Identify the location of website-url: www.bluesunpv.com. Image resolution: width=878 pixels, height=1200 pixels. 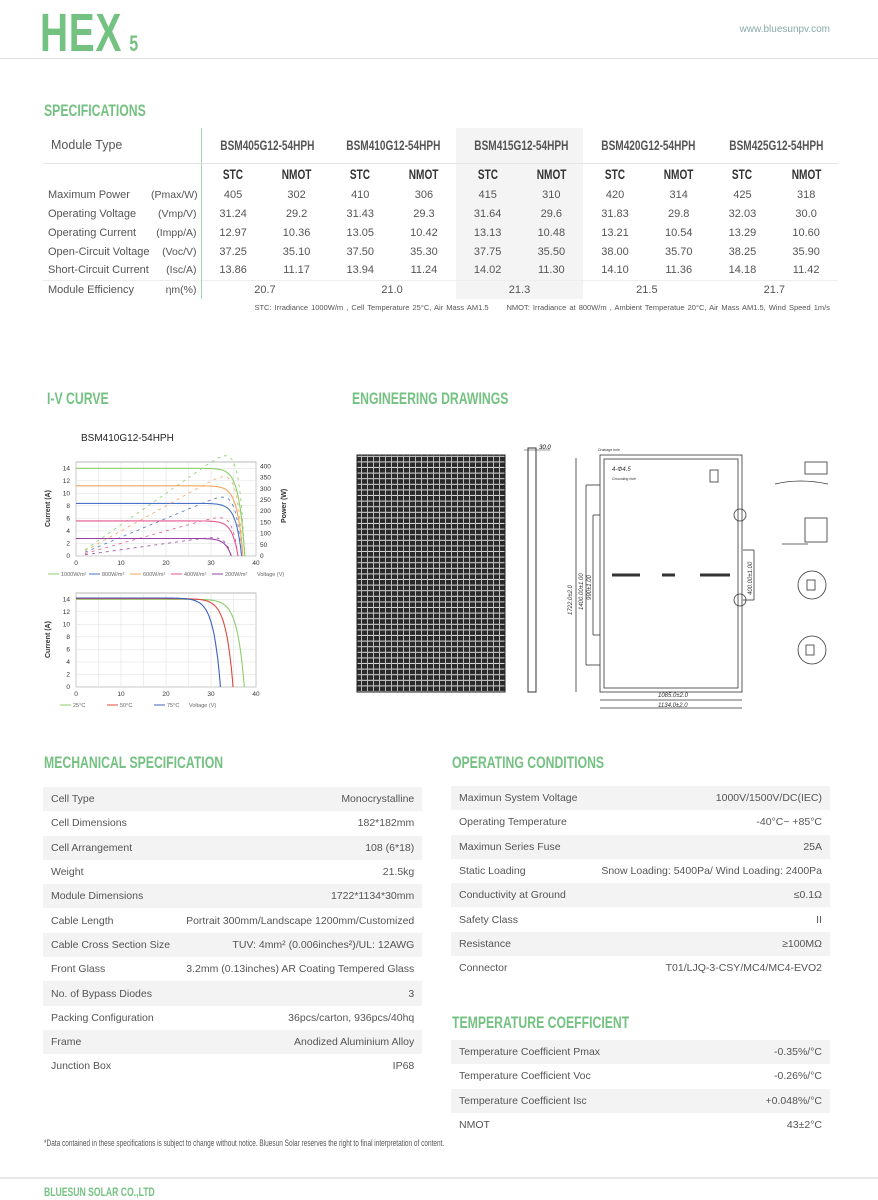
(784, 29).